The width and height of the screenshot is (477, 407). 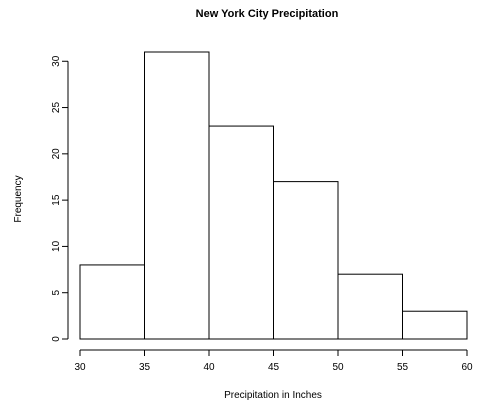 I want to click on y-axis-label: Frequency, so click(x=18, y=198).